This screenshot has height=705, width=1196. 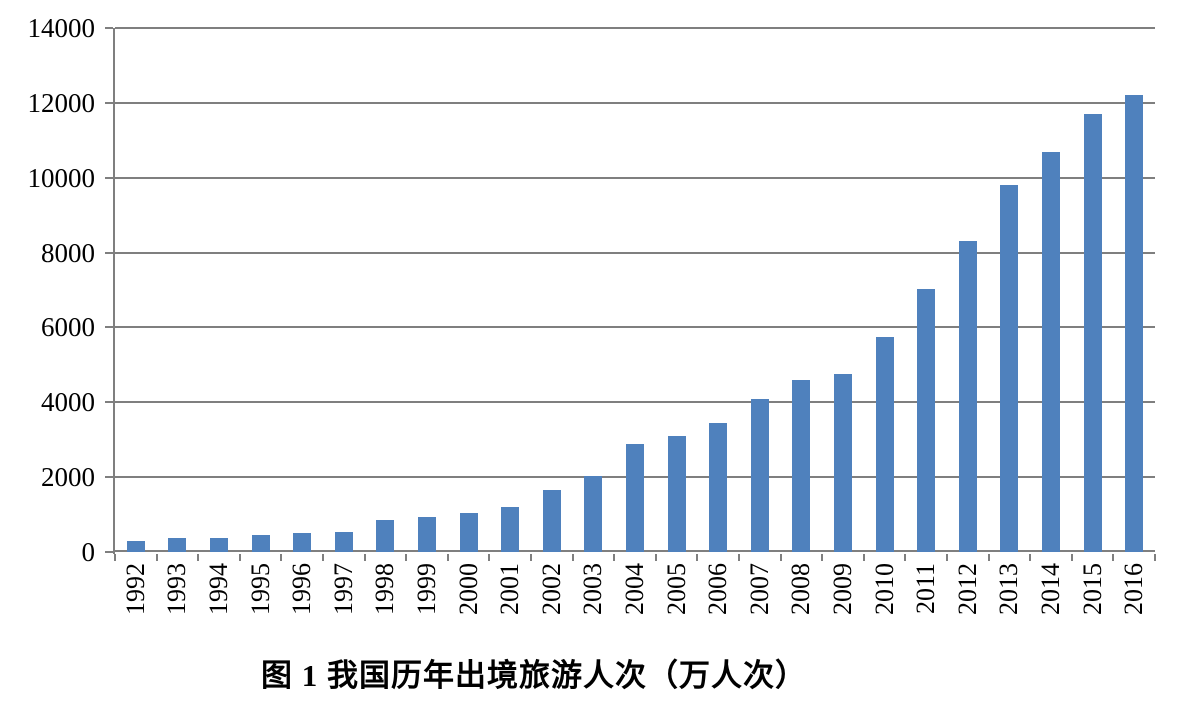 What do you see at coordinates (68, 252) in the screenshot?
I see `y-tick-label: 8000` at bounding box center [68, 252].